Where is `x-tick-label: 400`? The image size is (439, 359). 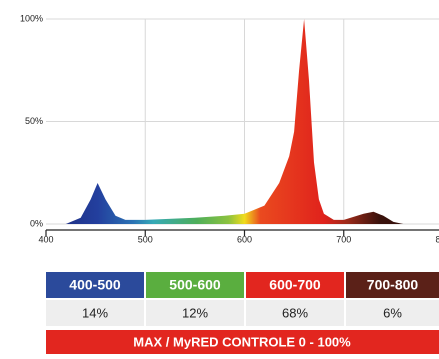 x-tick-label: 400 is located at coordinates (45, 239).